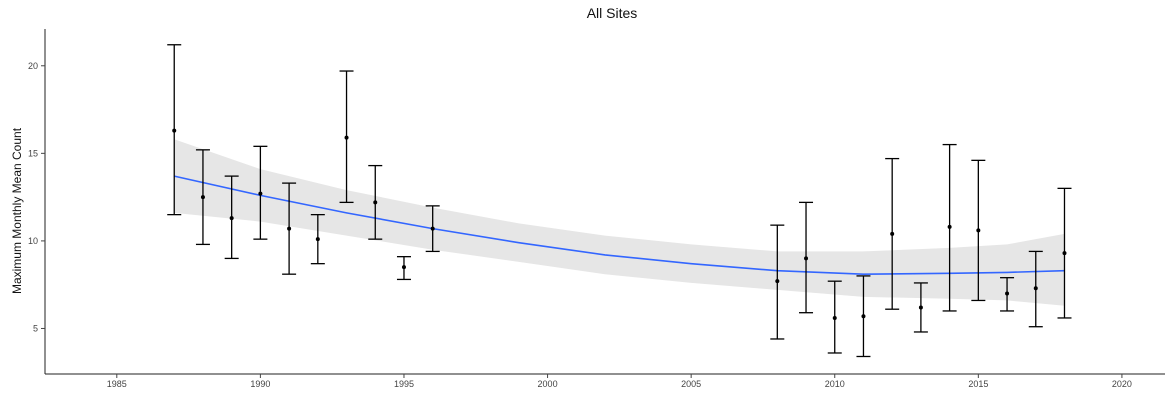 The image size is (1167, 395). What do you see at coordinates (33, 153) in the screenshot?
I see `y-tick-label: 15` at bounding box center [33, 153].